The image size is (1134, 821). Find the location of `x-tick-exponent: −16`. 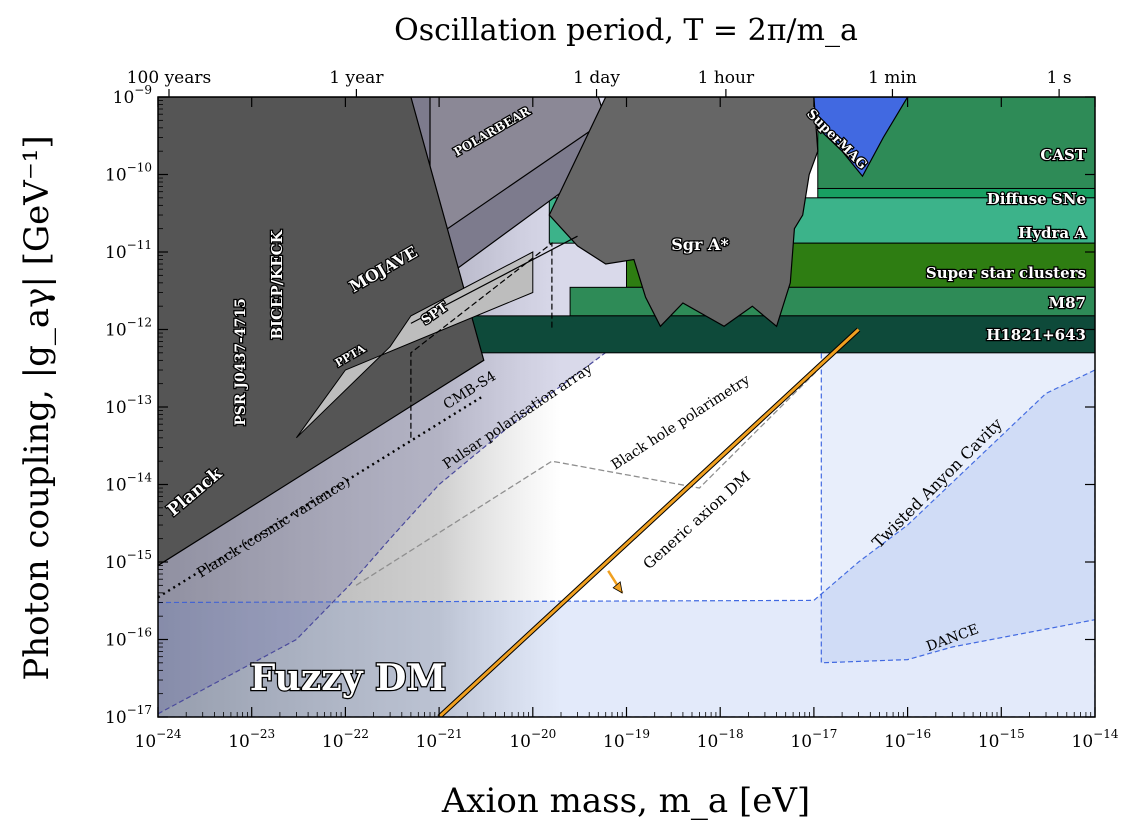

x-tick-exponent: −16 is located at coordinates (918, 734).